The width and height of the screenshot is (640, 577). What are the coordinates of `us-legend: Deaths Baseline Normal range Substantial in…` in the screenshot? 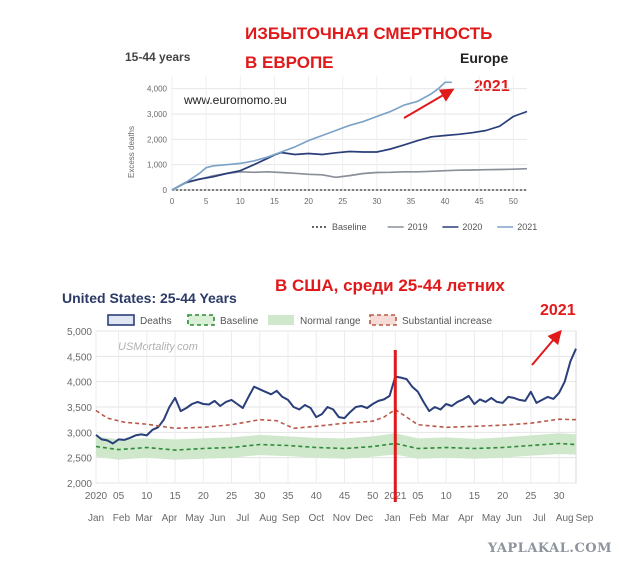 It's located at (299, 320).